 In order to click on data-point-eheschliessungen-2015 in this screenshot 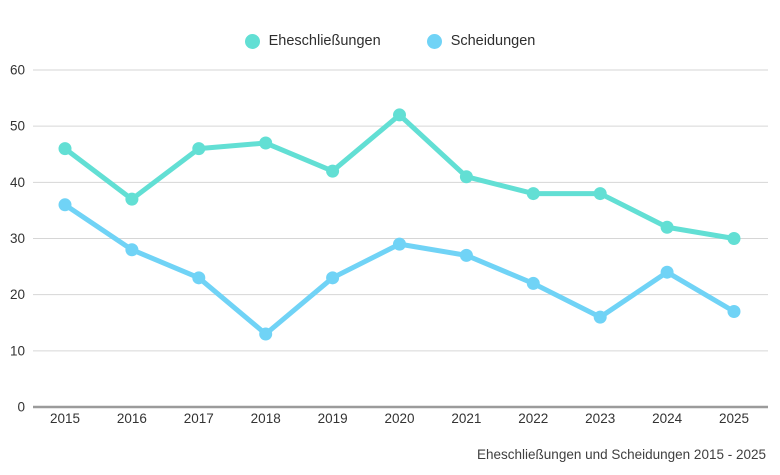, I will do `click(65, 149)`.